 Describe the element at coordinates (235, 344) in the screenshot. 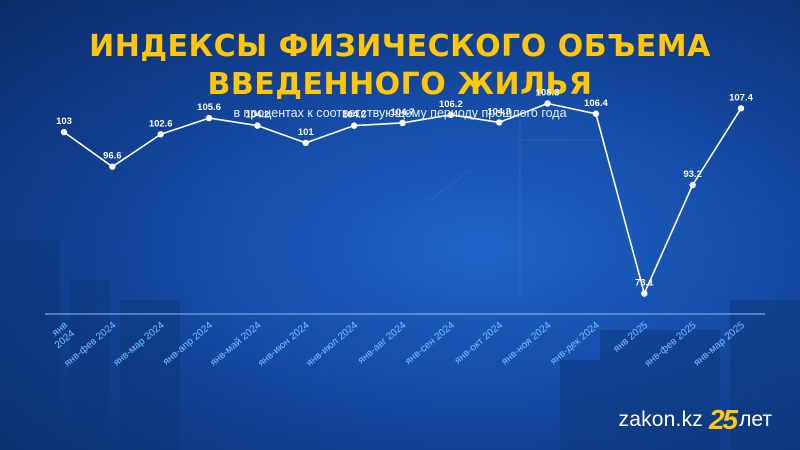

I see `x-tick-label: янв-май 2024` at that location.